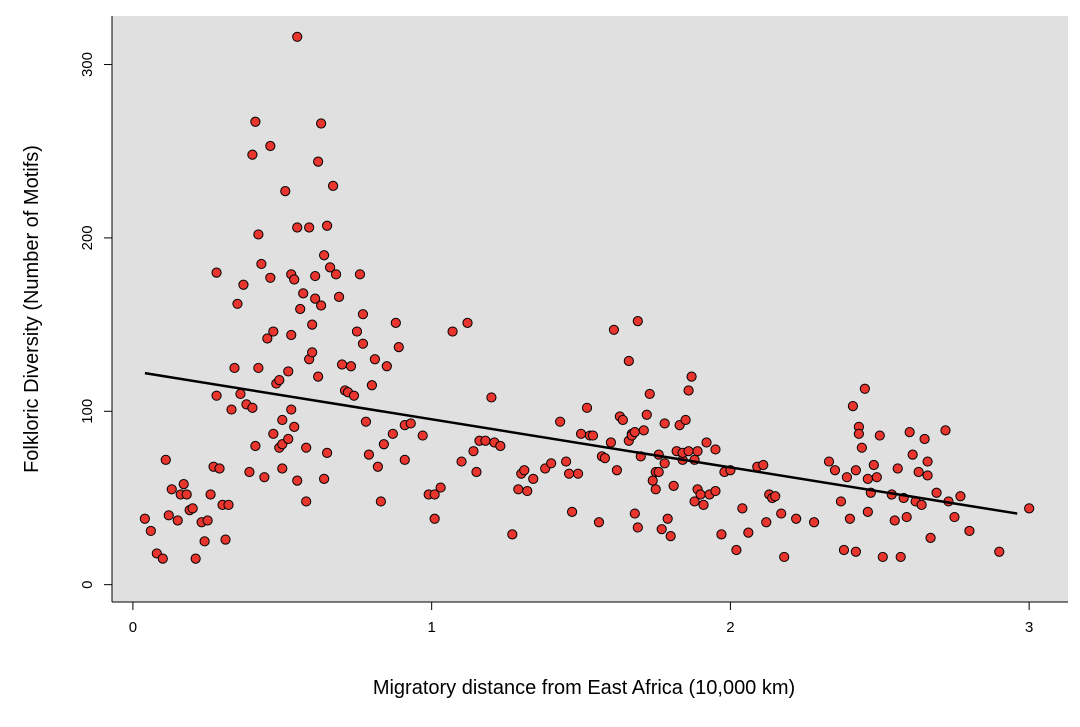  What do you see at coordinates (133, 627) in the screenshot?
I see `x-tick-label: 0` at bounding box center [133, 627].